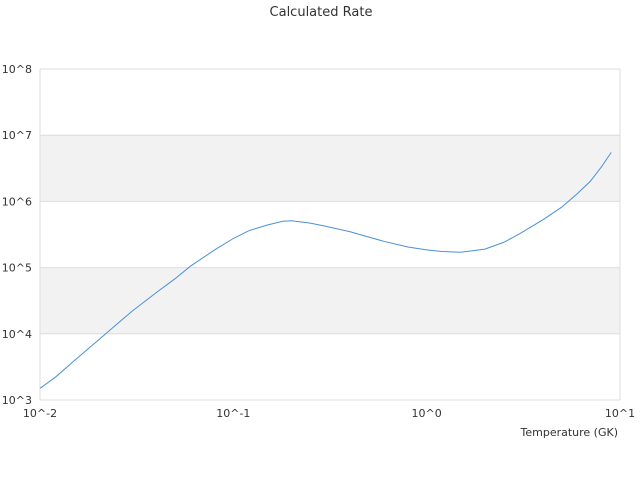  Describe the element at coordinates (17, 334) in the screenshot. I see `y-tick-label: 10^4` at that location.